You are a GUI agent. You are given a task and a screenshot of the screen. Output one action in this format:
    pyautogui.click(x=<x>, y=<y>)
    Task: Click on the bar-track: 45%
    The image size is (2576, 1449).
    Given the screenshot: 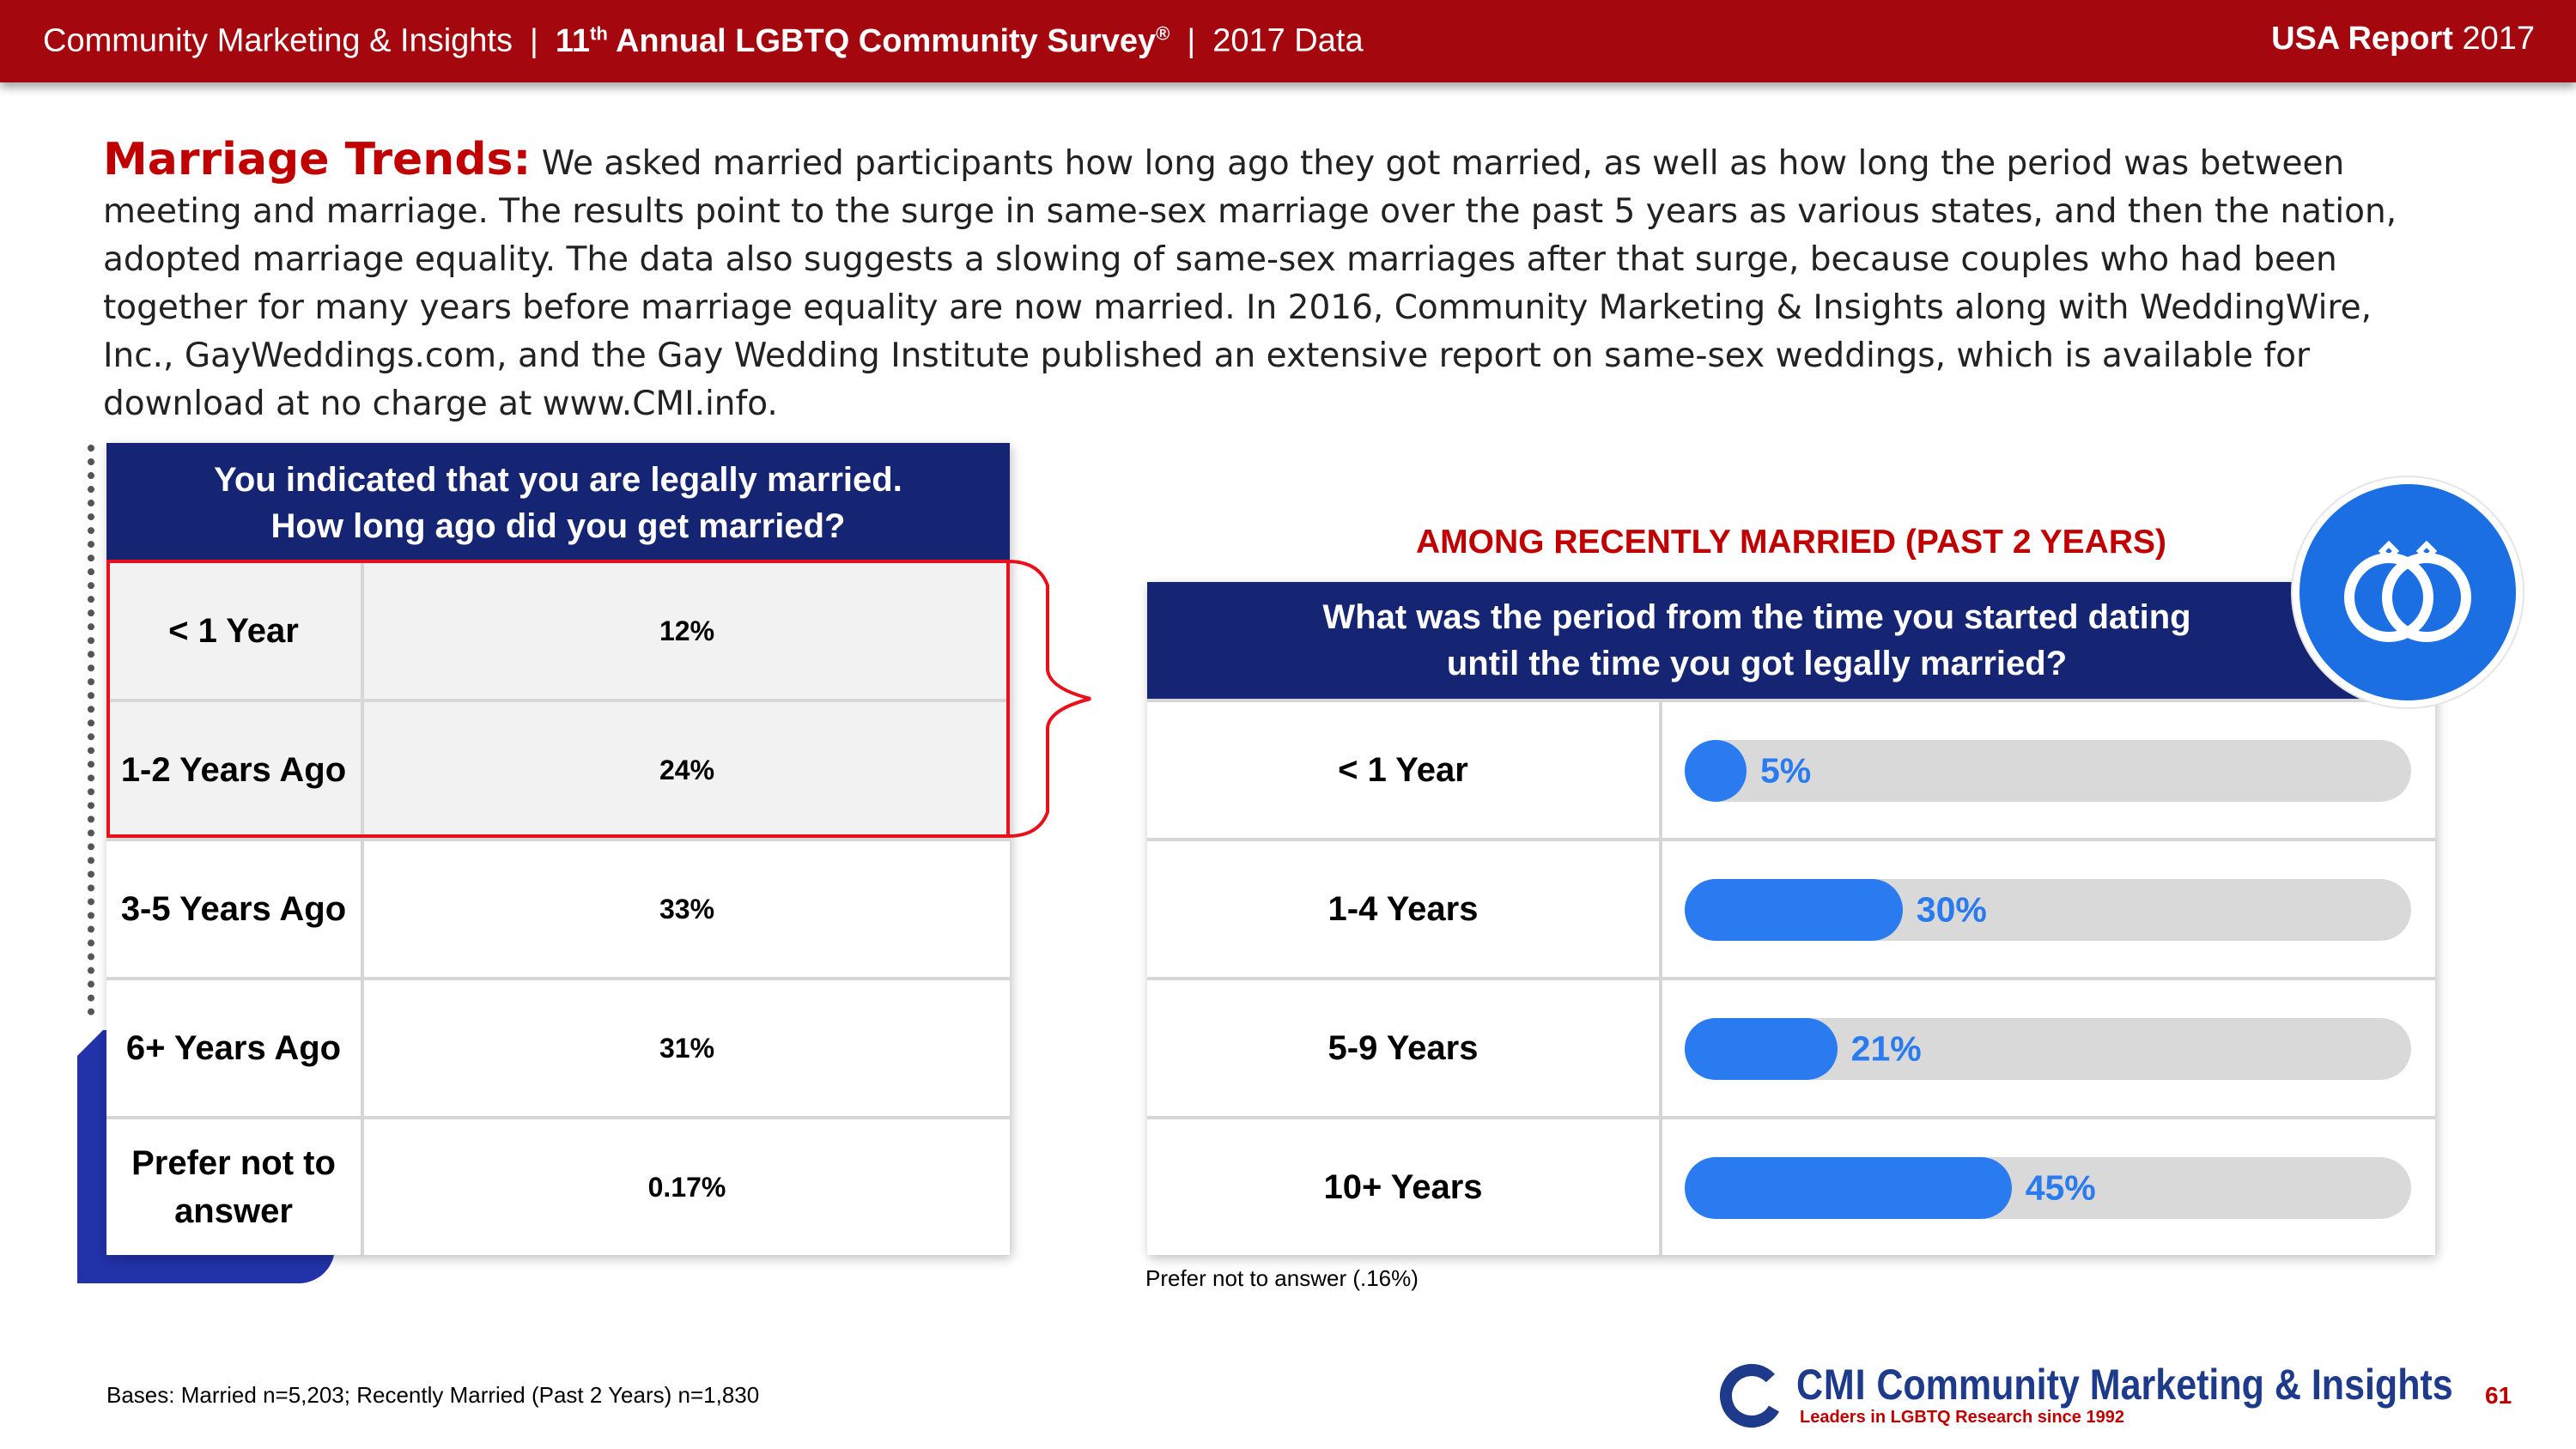 What is the action you would take?
    pyautogui.click(x=2048, y=1188)
    